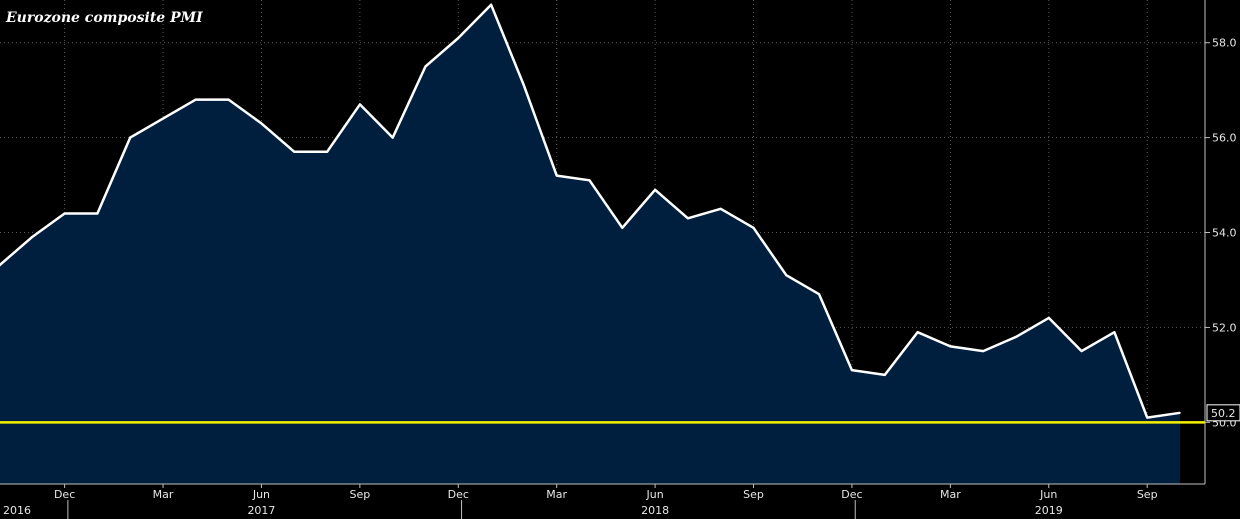 The height and width of the screenshot is (519, 1240). I want to click on y-tick-label: 52.0, so click(1224, 327).